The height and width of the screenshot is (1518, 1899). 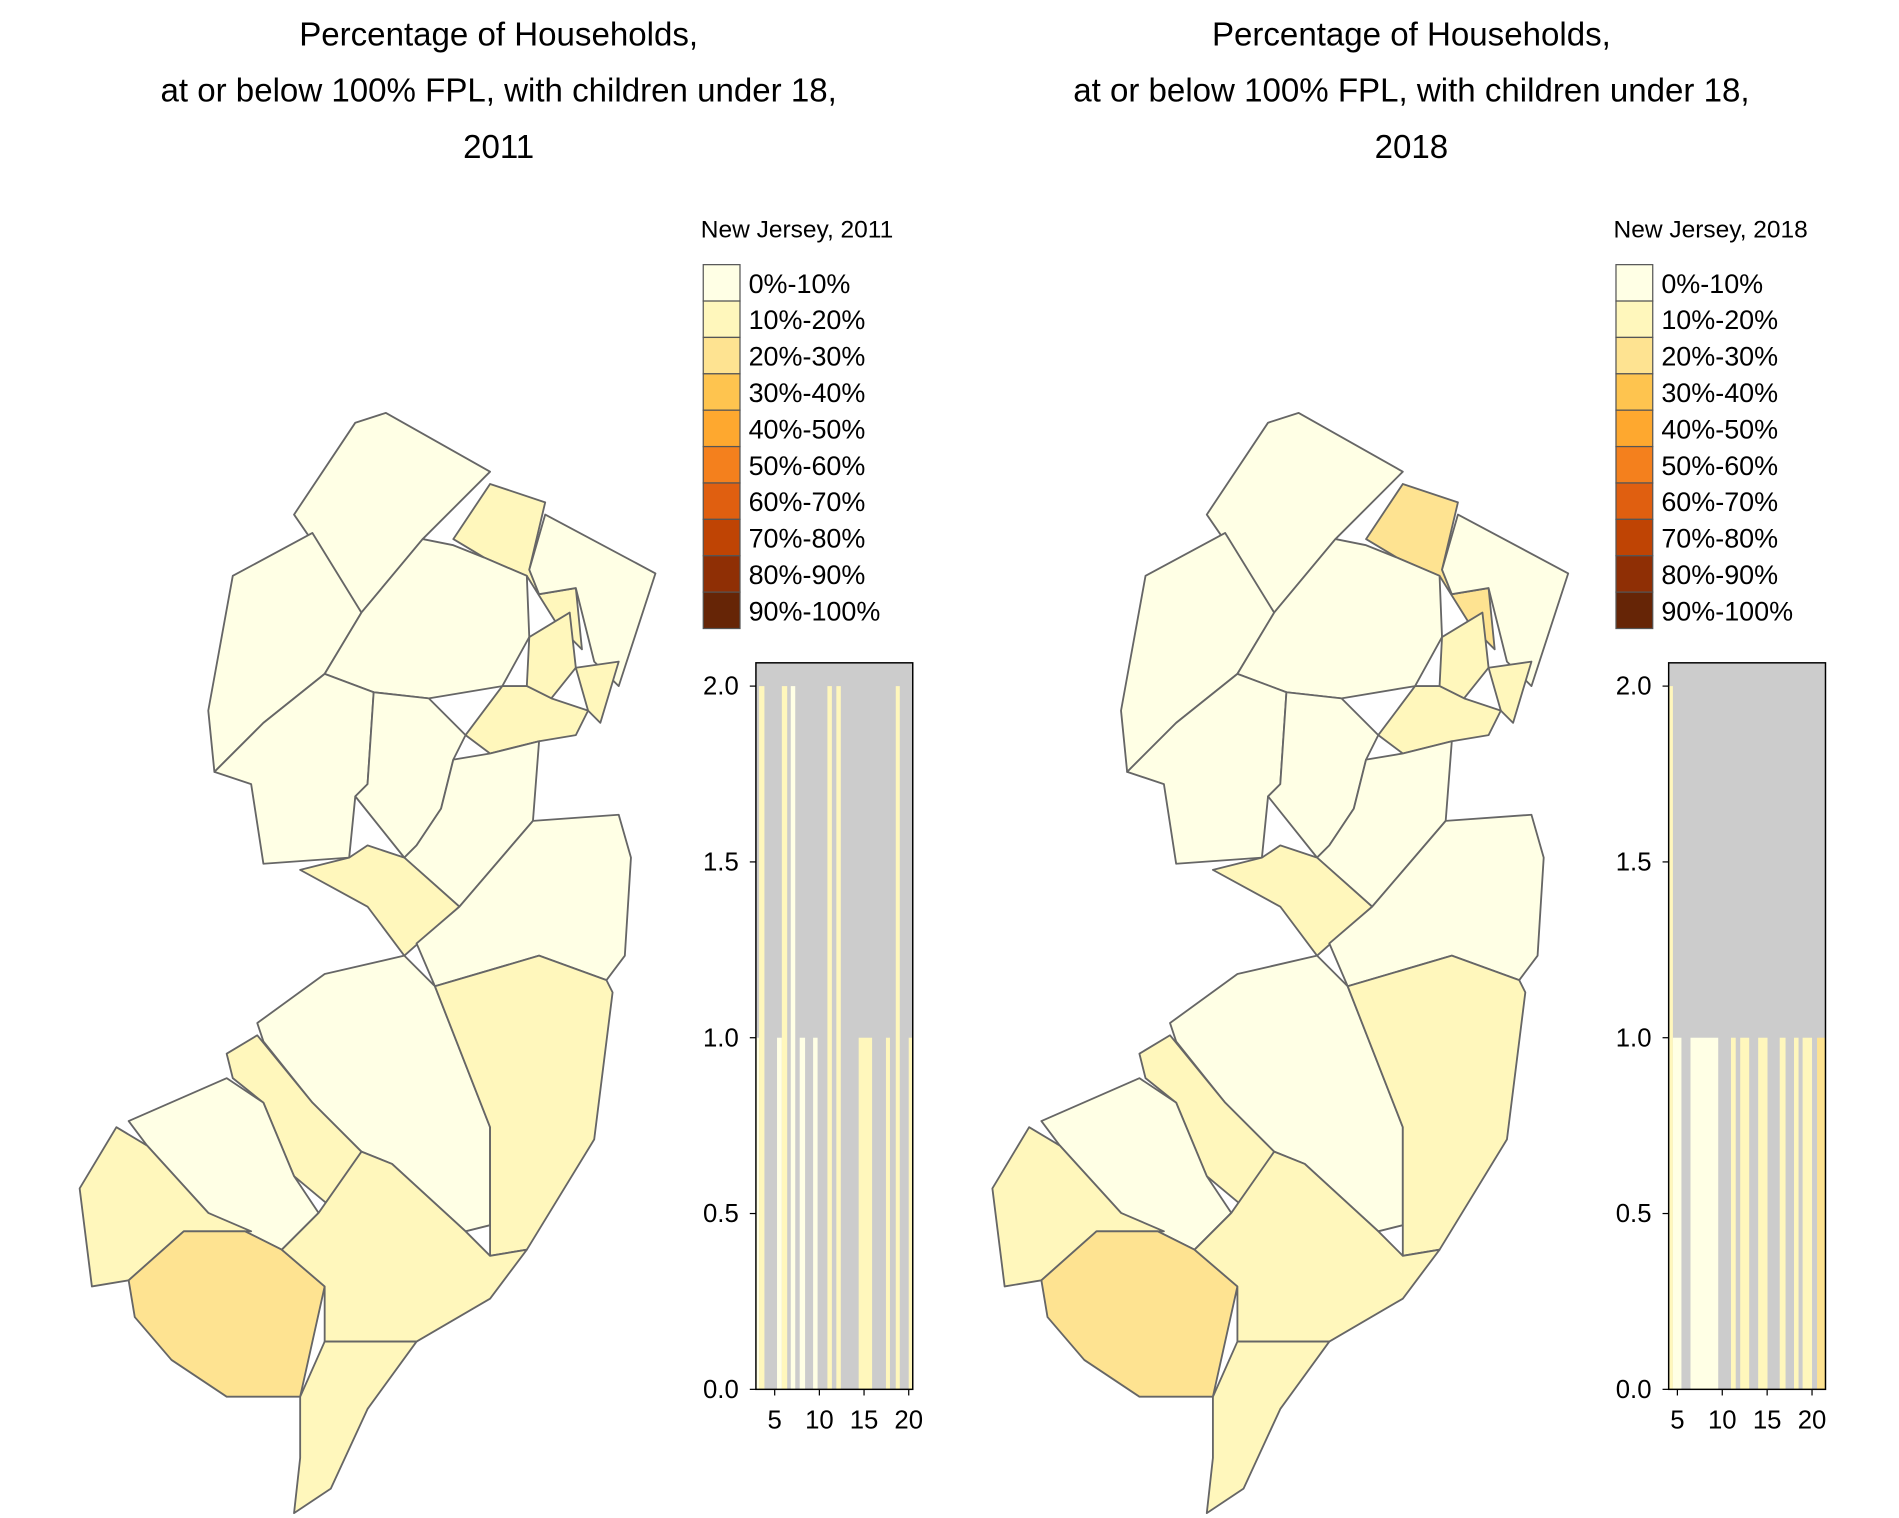 I want to click on legend-label: 90%-100%, so click(x=815, y=611).